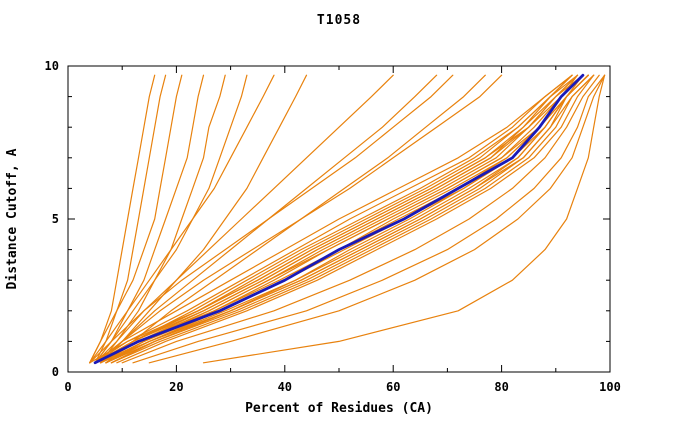 The width and height of the screenshot is (680, 444). What do you see at coordinates (176, 387) in the screenshot?
I see `x-tick-label: 20` at bounding box center [176, 387].